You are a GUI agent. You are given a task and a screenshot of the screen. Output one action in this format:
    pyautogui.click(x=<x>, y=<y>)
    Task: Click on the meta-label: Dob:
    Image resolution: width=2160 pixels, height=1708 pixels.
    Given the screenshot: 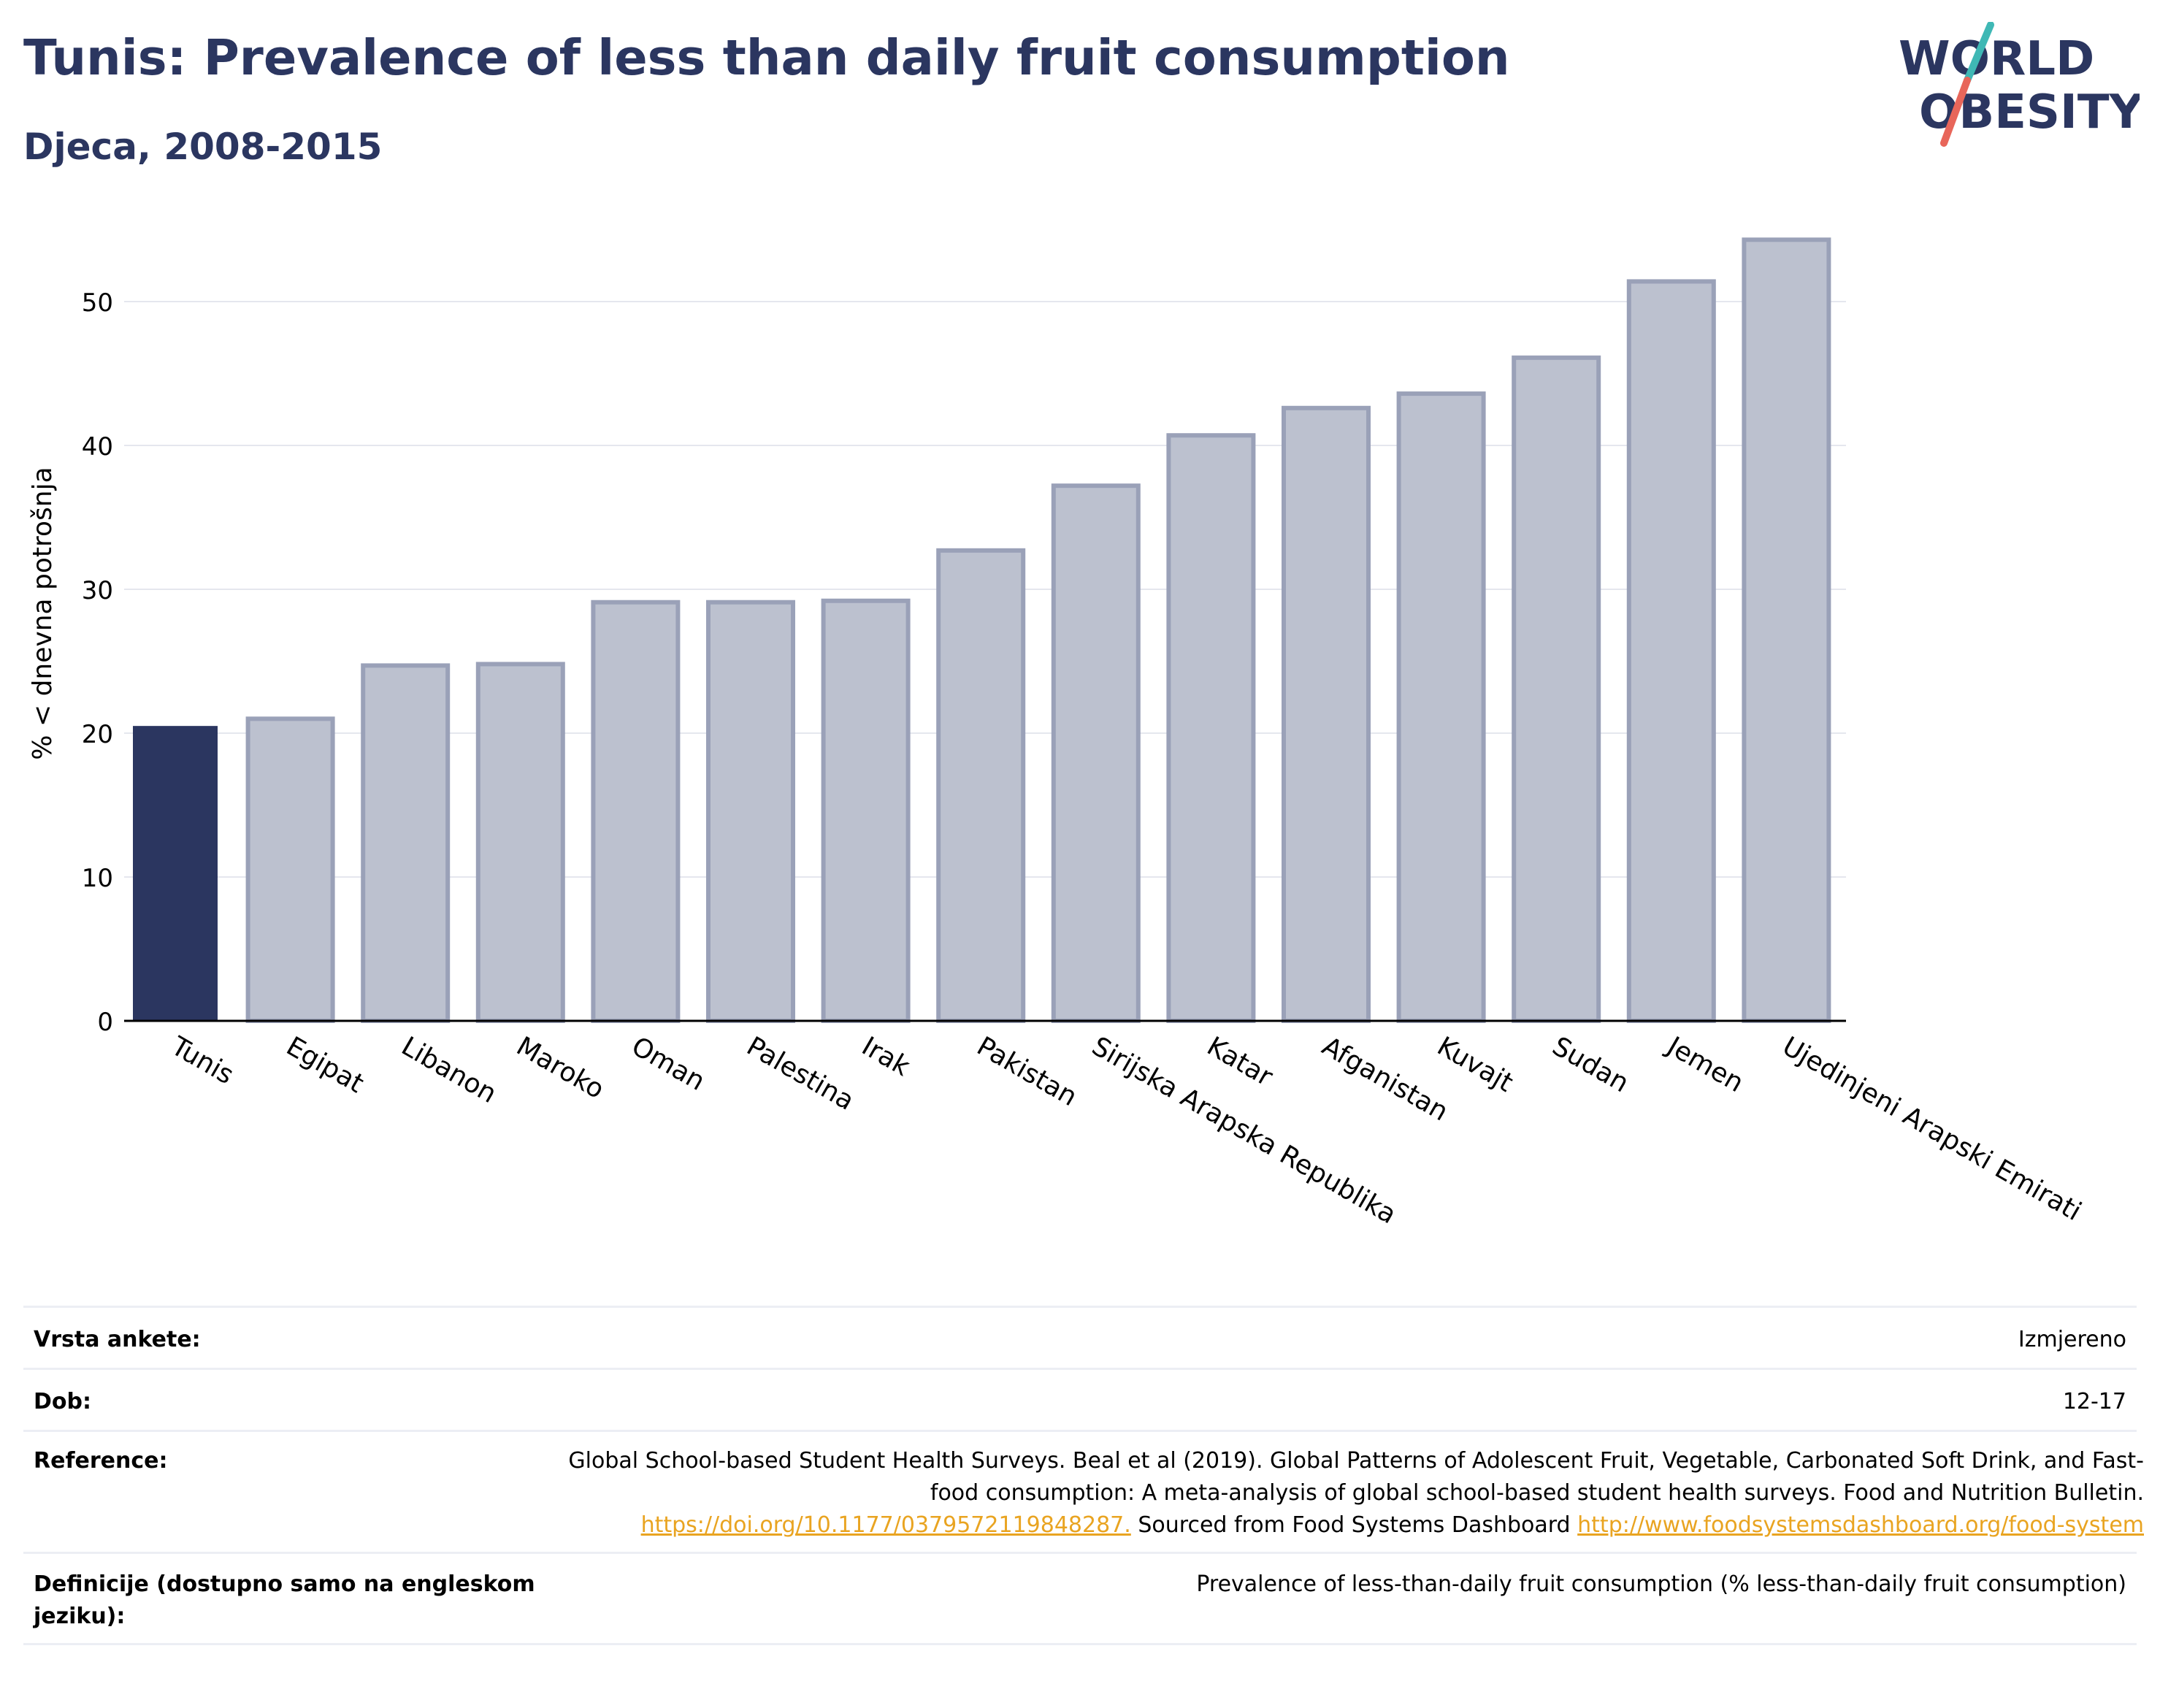 What is the action you would take?
    pyautogui.click(x=63, y=1401)
    